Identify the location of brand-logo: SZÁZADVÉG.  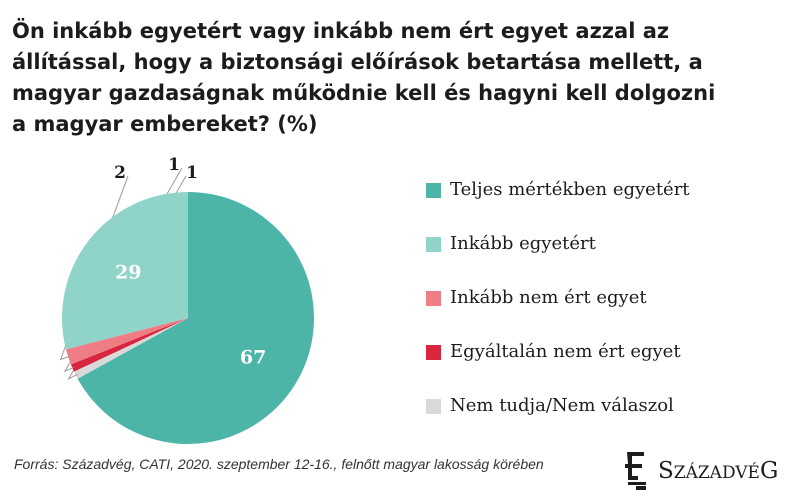
(706, 471).